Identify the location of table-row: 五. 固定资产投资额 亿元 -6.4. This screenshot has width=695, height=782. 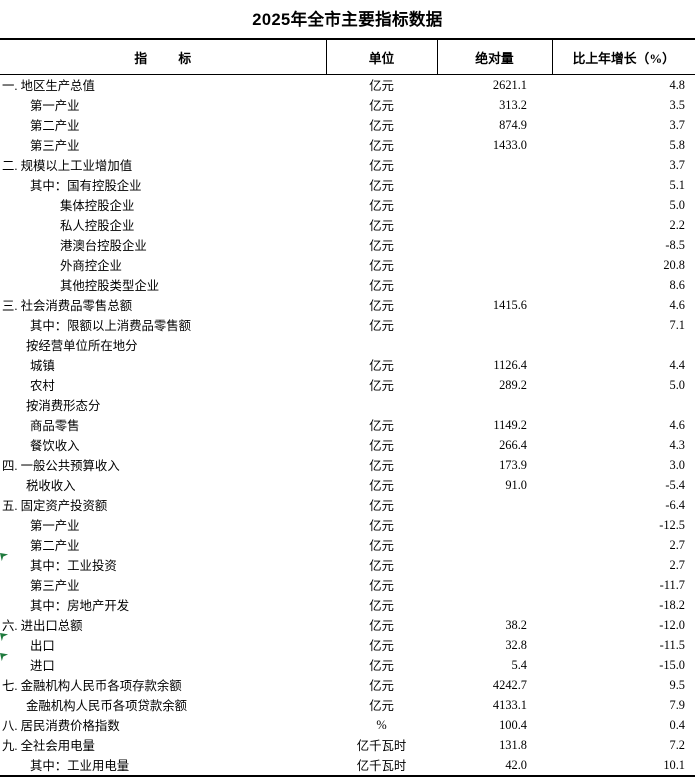
(347, 505).